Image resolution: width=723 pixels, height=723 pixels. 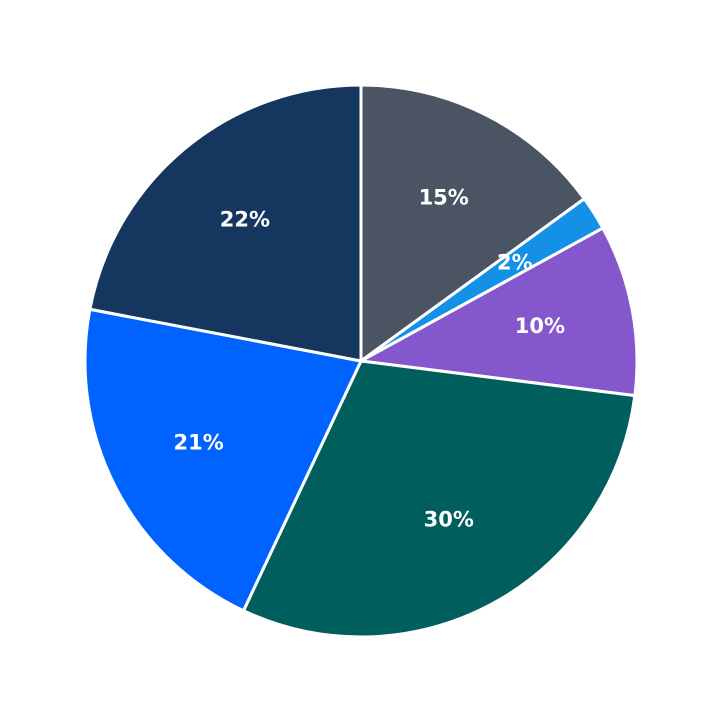 I want to click on slice-label: 21%, so click(x=199, y=443).